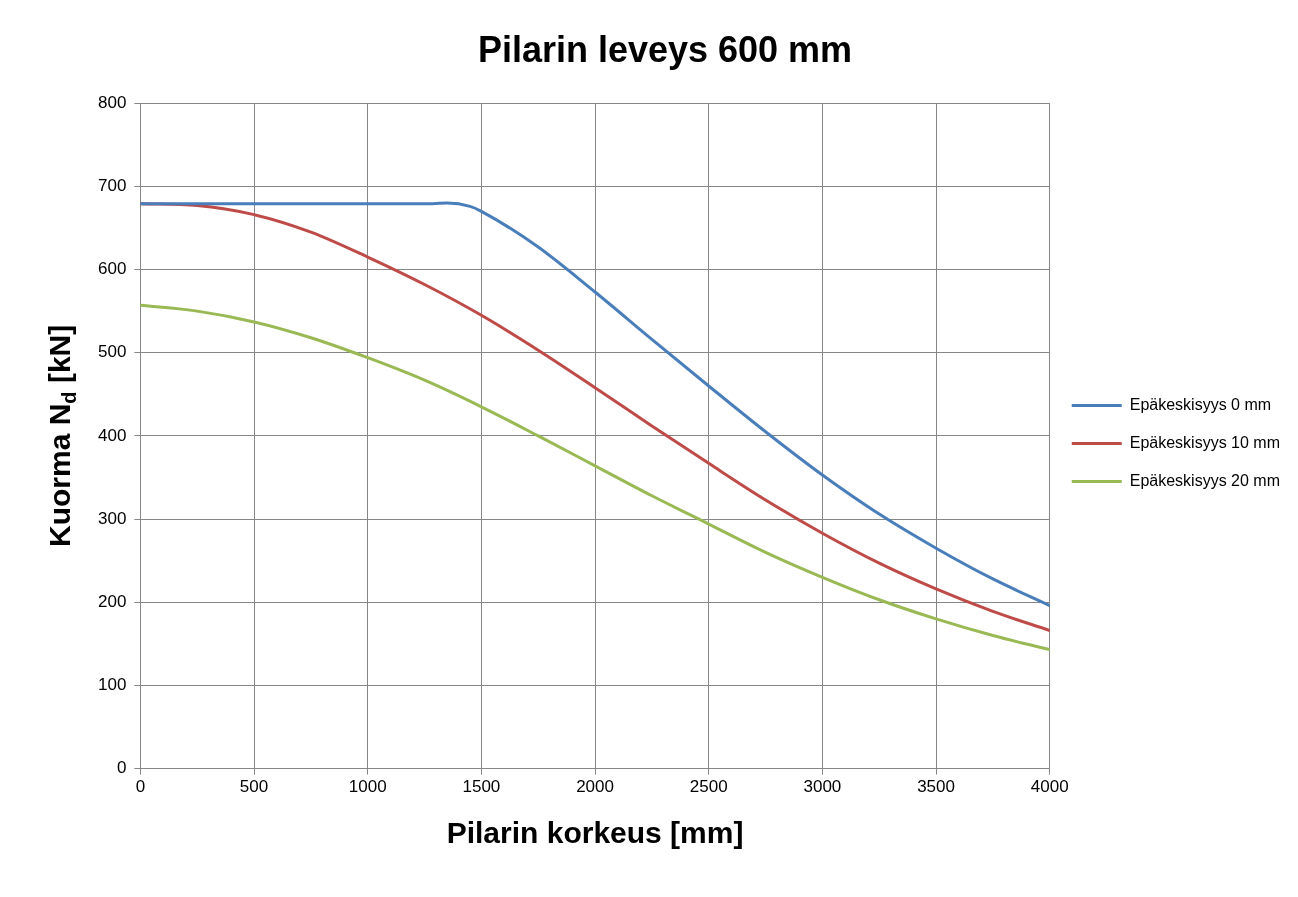 This screenshot has width=1298, height=897. Describe the element at coordinates (112, 186) in the screenshot. I see `y-tick-label: 700` at that location.